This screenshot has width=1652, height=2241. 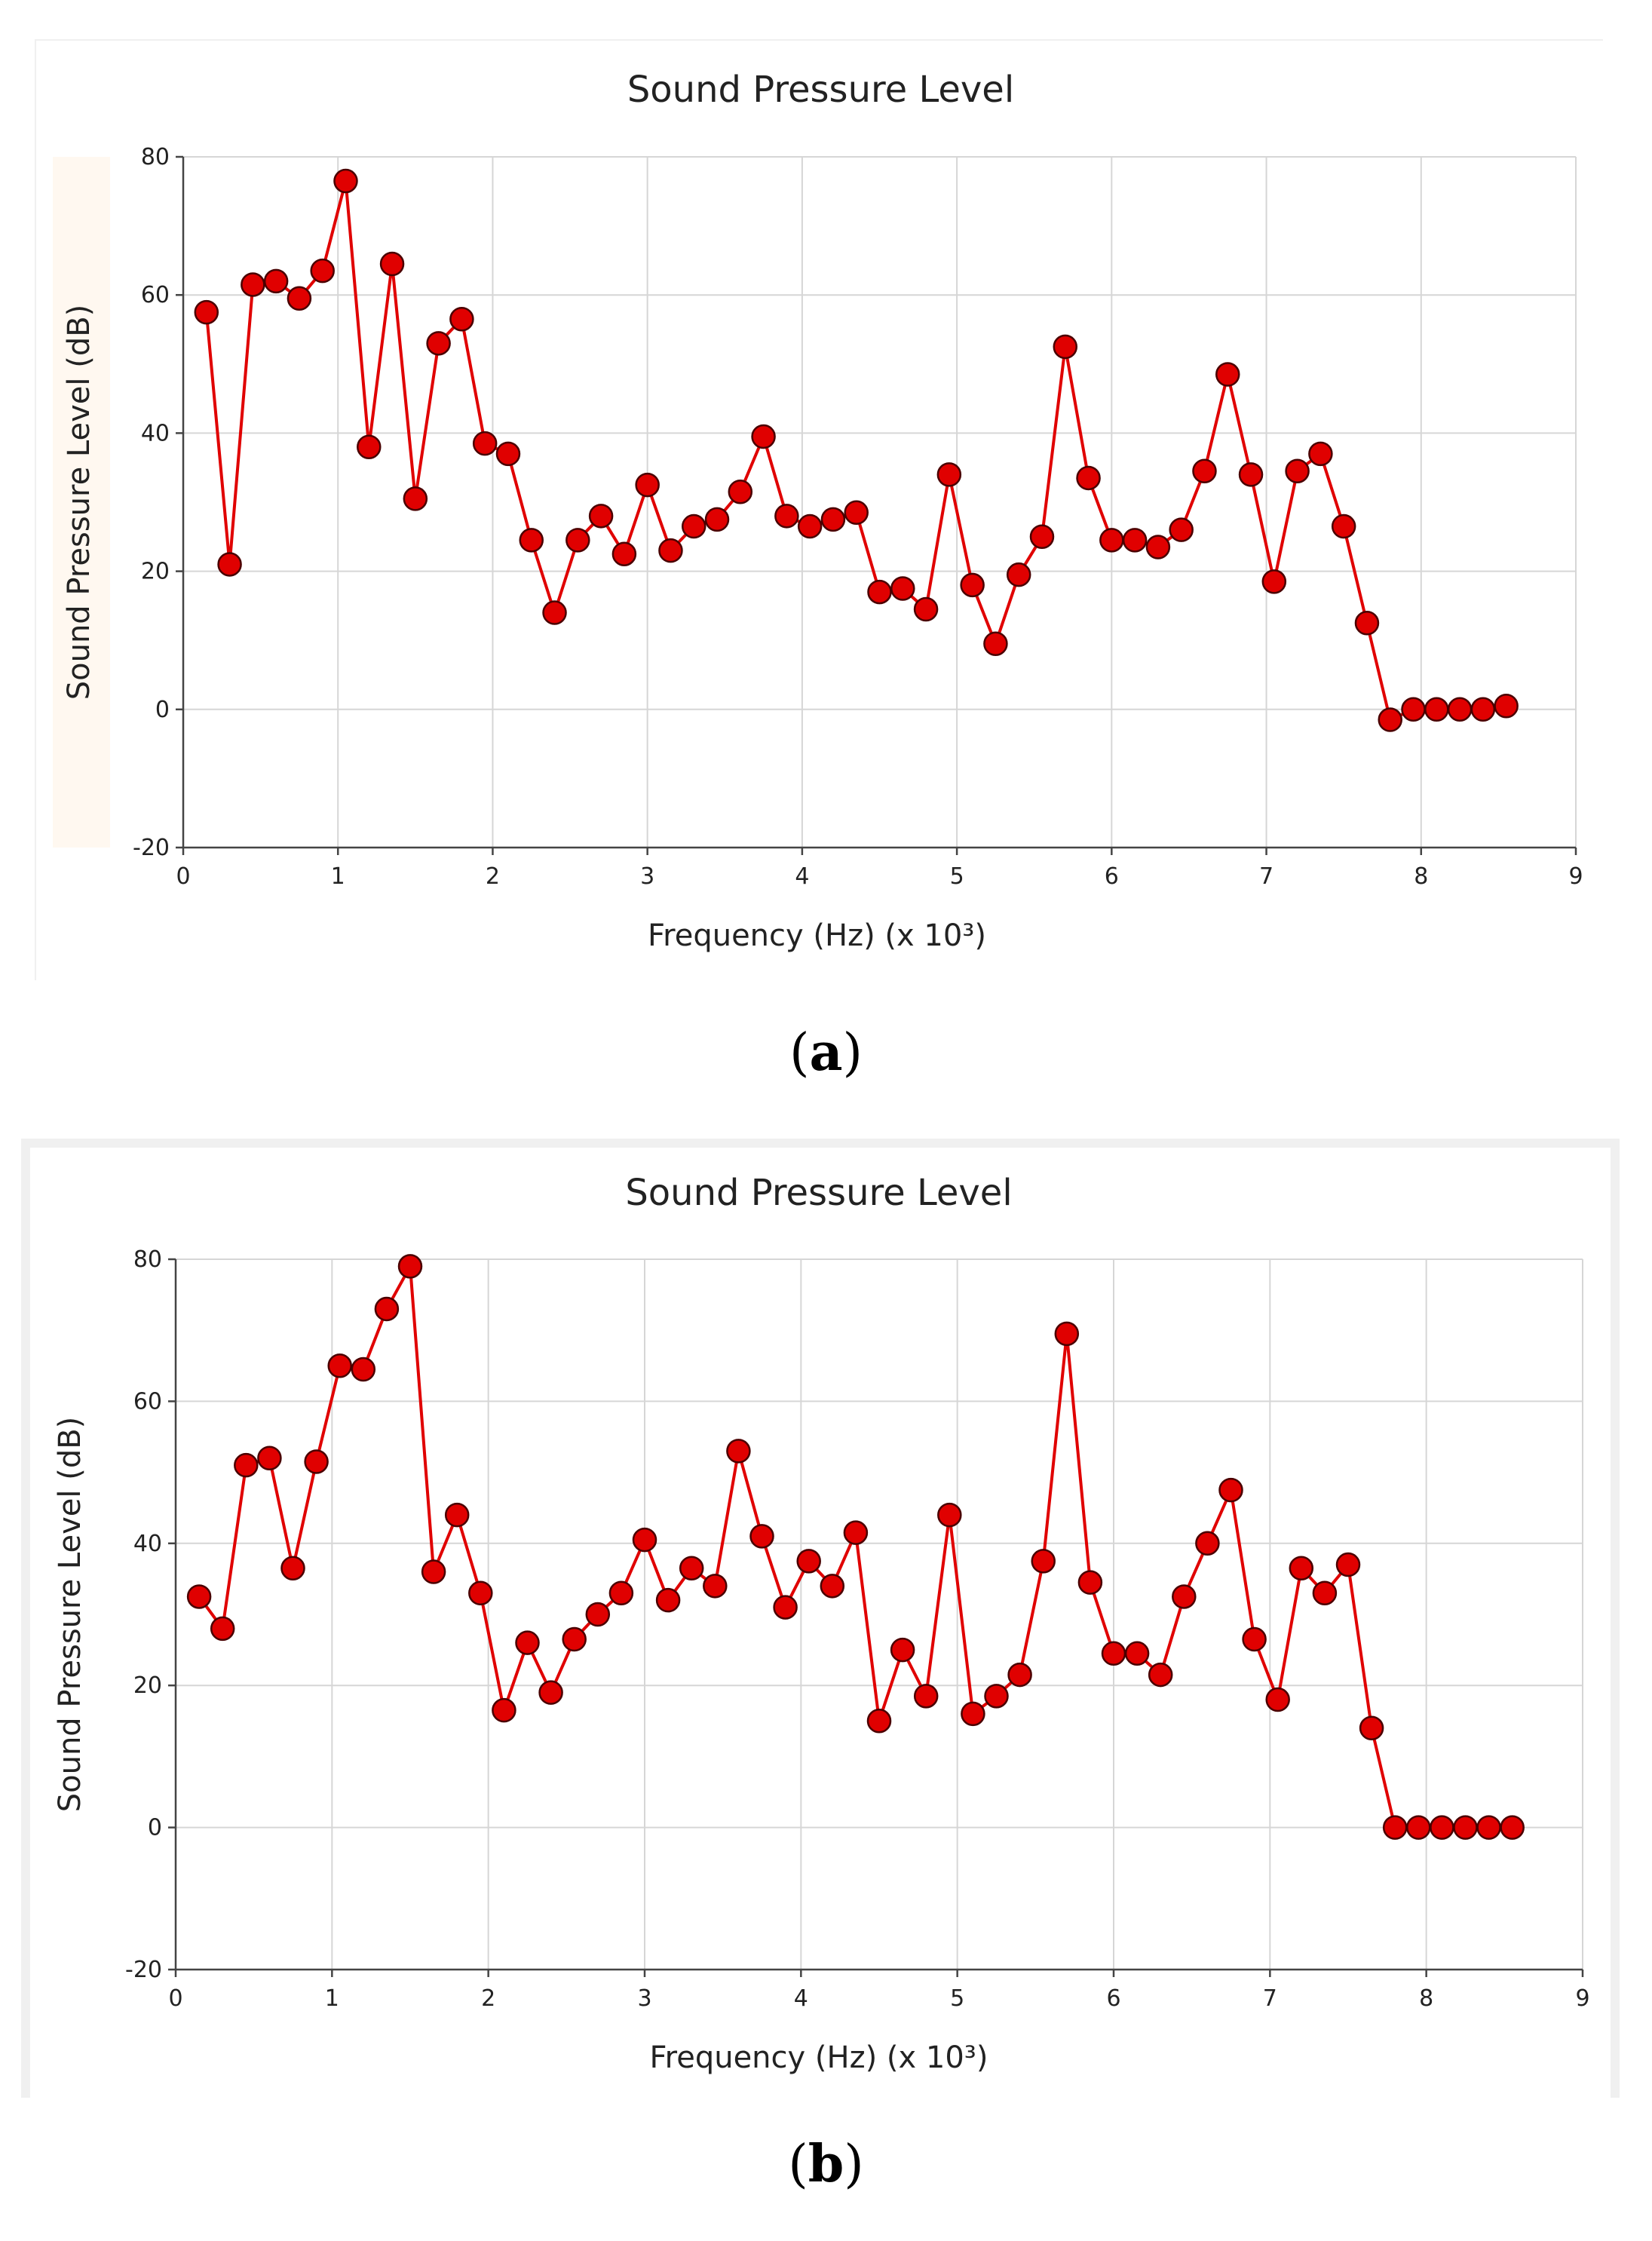 I want to click on x-tick-label: 4, so click(x=801, y=1998).